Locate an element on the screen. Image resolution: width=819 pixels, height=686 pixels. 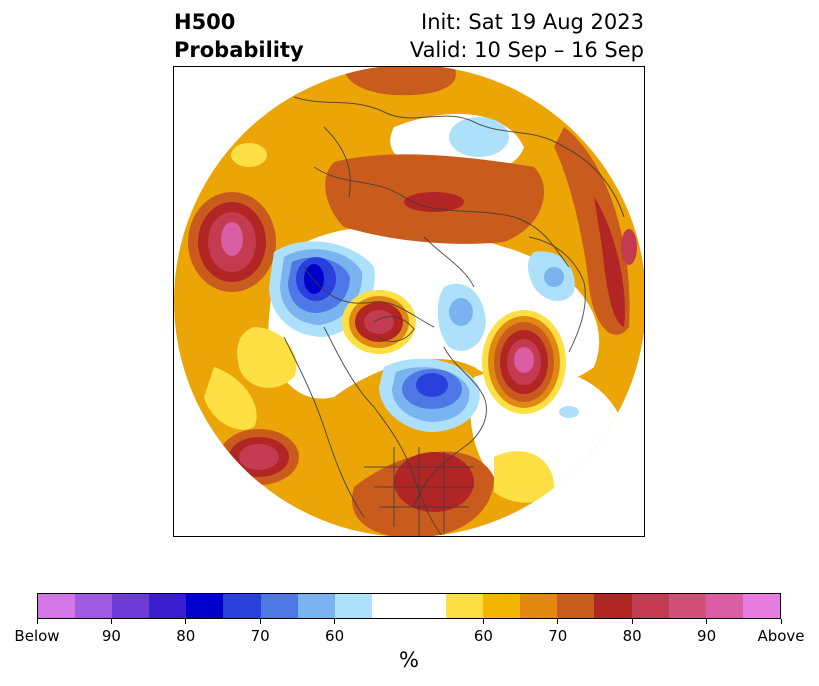
variable-label: H500 is located at coordinates (205, 22).